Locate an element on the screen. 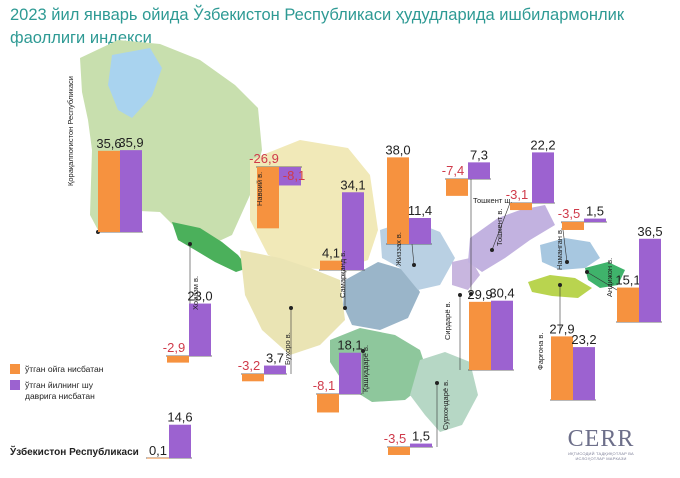 The width and height of the screenshot is (680, 478). region-11-bar-month is located at coordinates (399, 451).